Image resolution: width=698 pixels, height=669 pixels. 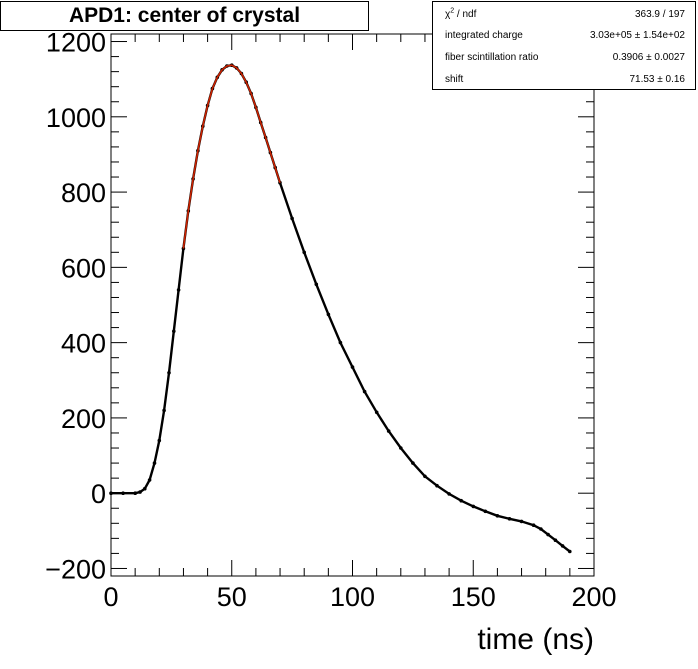 What do you see at coordinates (659, 14) in the screenshot?
I see `stats-value: 363.9 / 197` at bounding box center [659, 14].